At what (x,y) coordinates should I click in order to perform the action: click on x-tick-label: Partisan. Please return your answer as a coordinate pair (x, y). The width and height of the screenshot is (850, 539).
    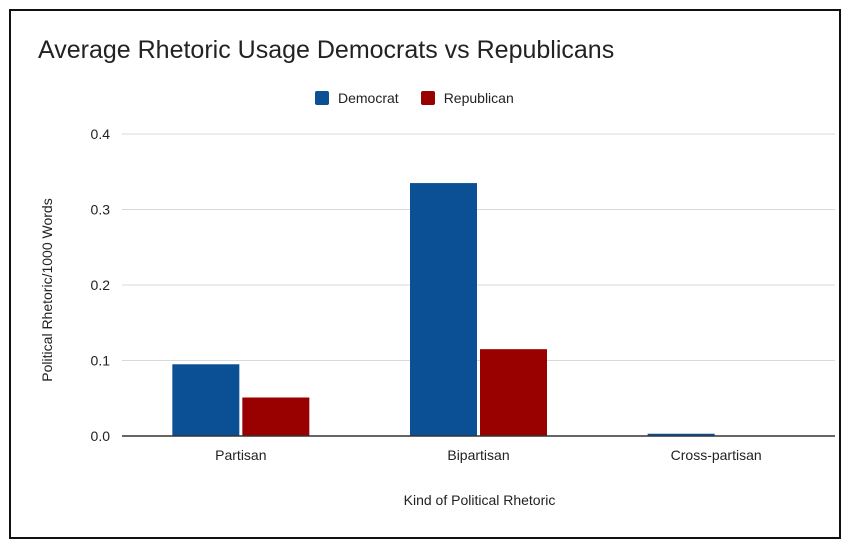
    Looking at the image, I should click on (240, 455).